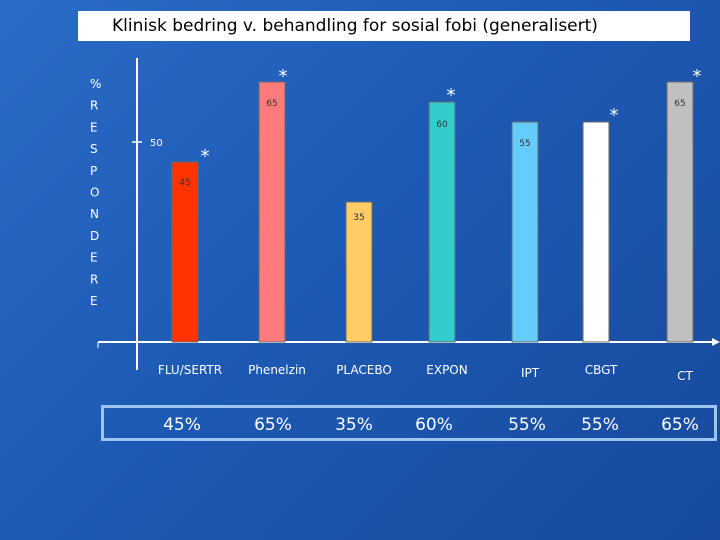 The image size is (720, 540). What do you see at coordinates (716, 342) in the screenshot?
I see `x-axis-arrow-icon` at bounding box center [716, 342].